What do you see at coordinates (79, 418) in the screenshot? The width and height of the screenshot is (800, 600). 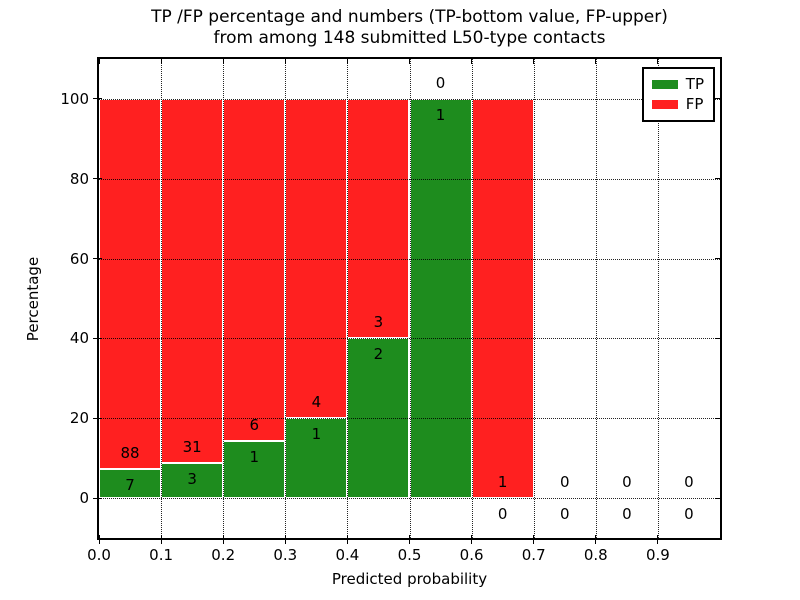 I see `y-tick-label: 20` at bounding box center [79, 418].